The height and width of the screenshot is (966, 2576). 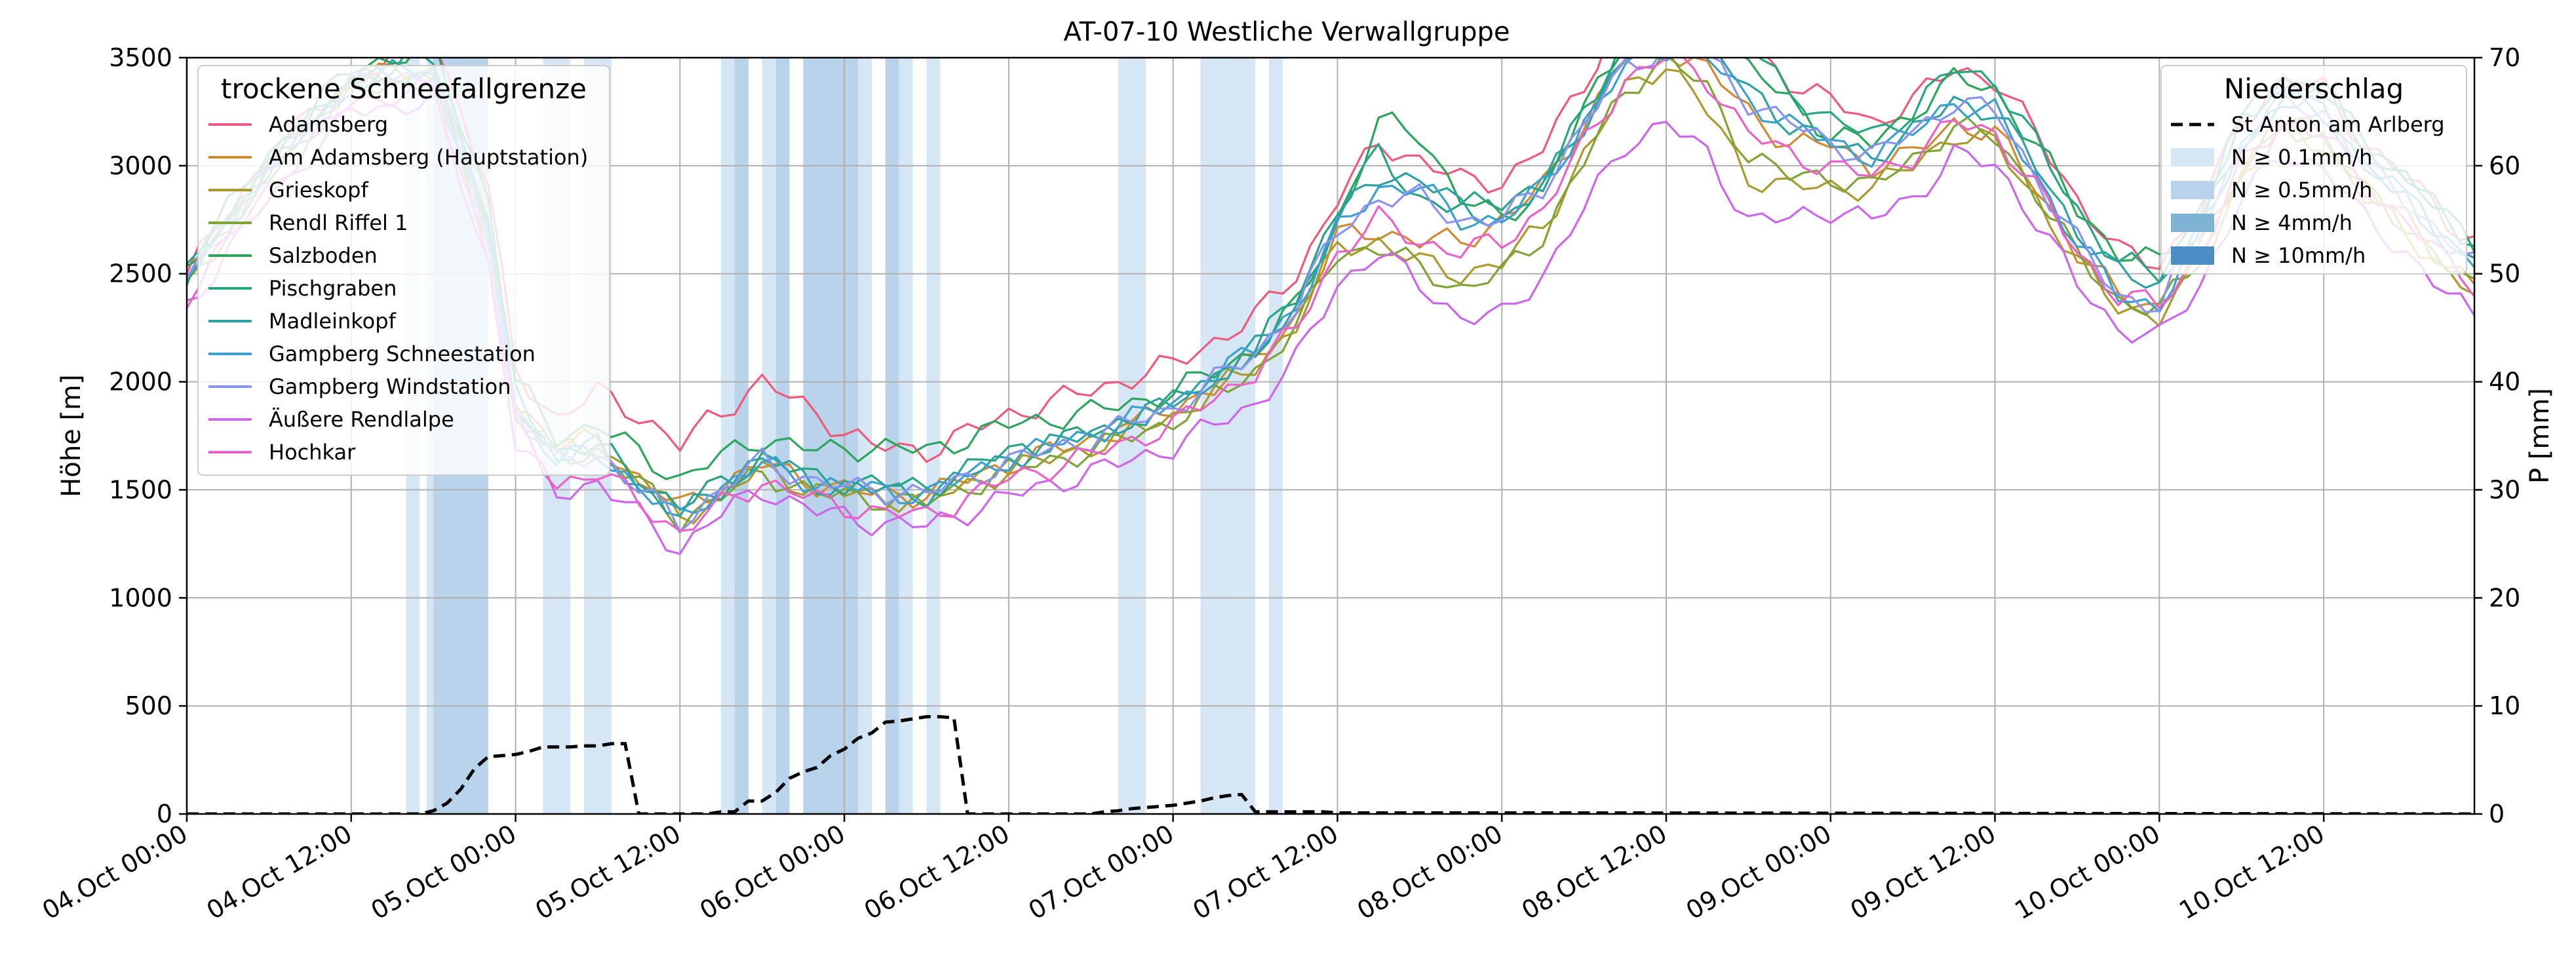 I want to click on left-tick-label: 0, so click(x=164, y=814).